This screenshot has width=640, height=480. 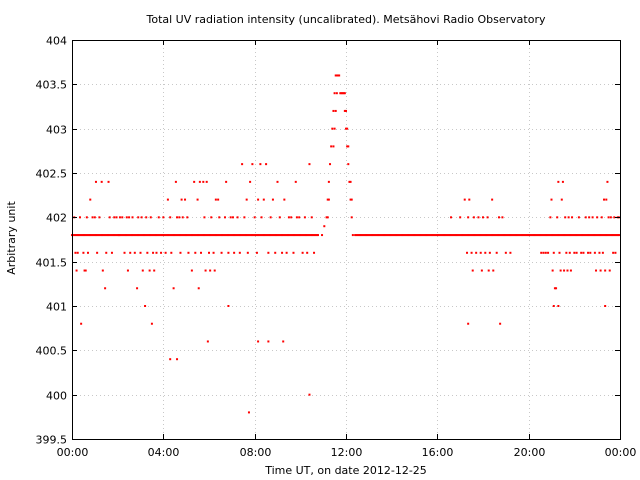 What do you see at coordinates (52, 351) in the screenshot?
I see `y-tick-label: 400.5` at bounding box center [52, 351].